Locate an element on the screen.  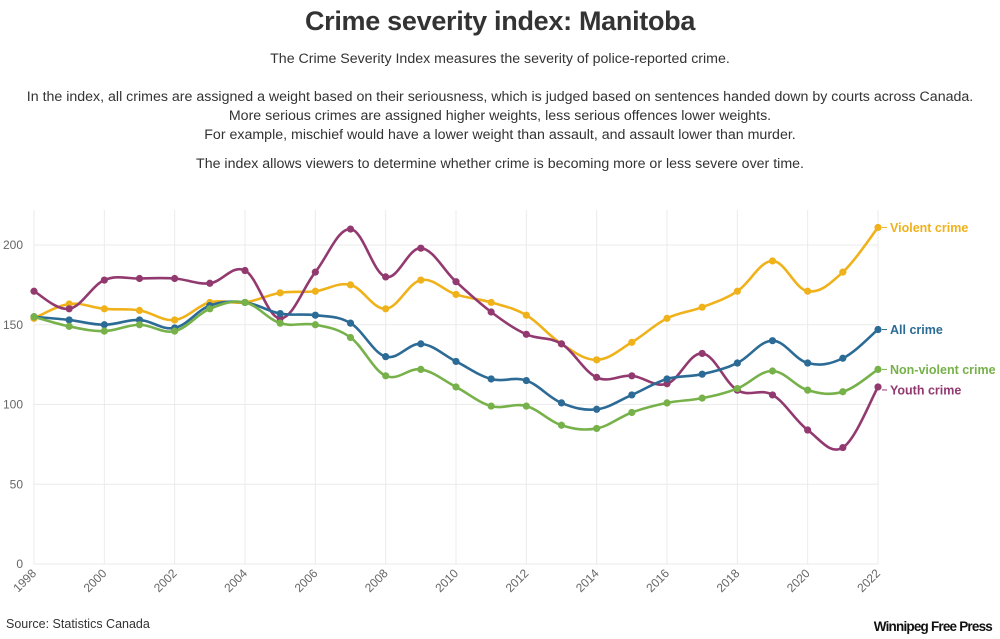
x-tick-label: 2022 is located at coordinates (868, 580).